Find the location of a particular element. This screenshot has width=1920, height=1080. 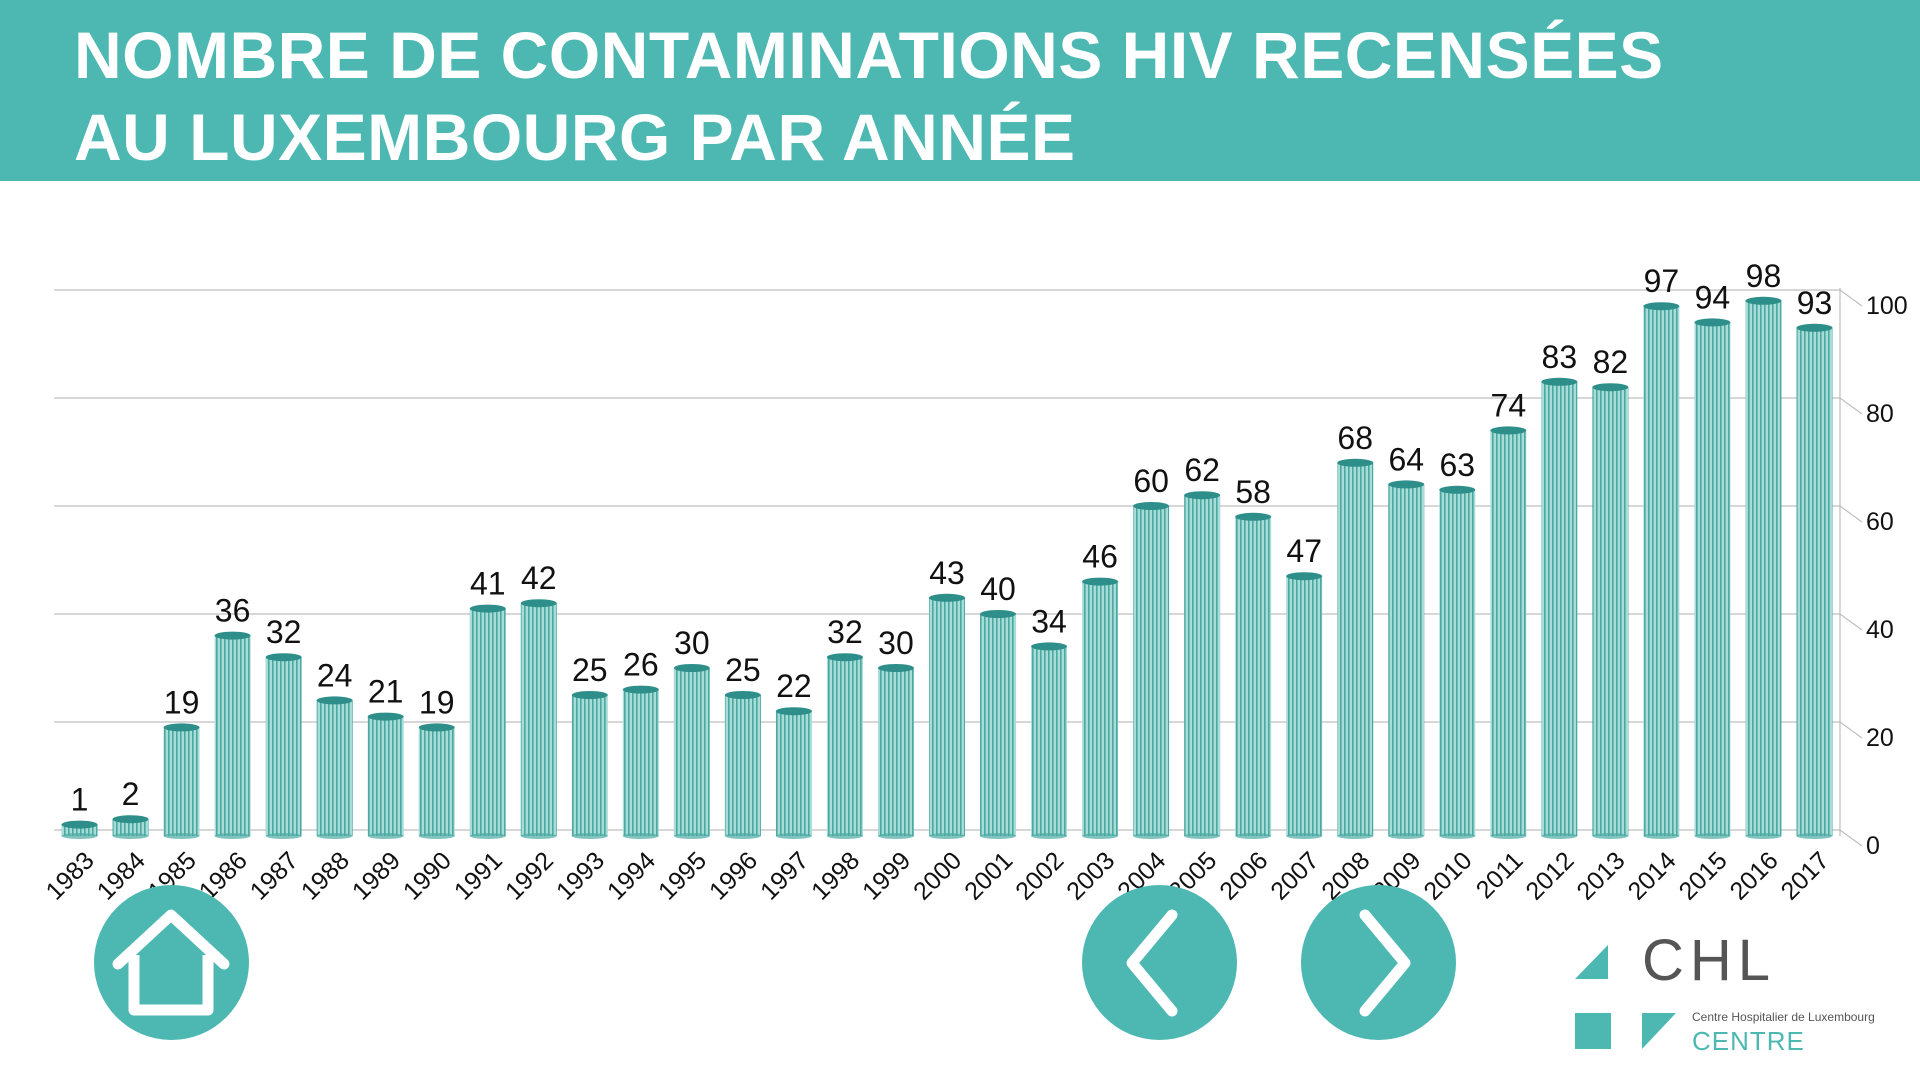

bar-value-label: 43 is located at coordinates (947, 573).